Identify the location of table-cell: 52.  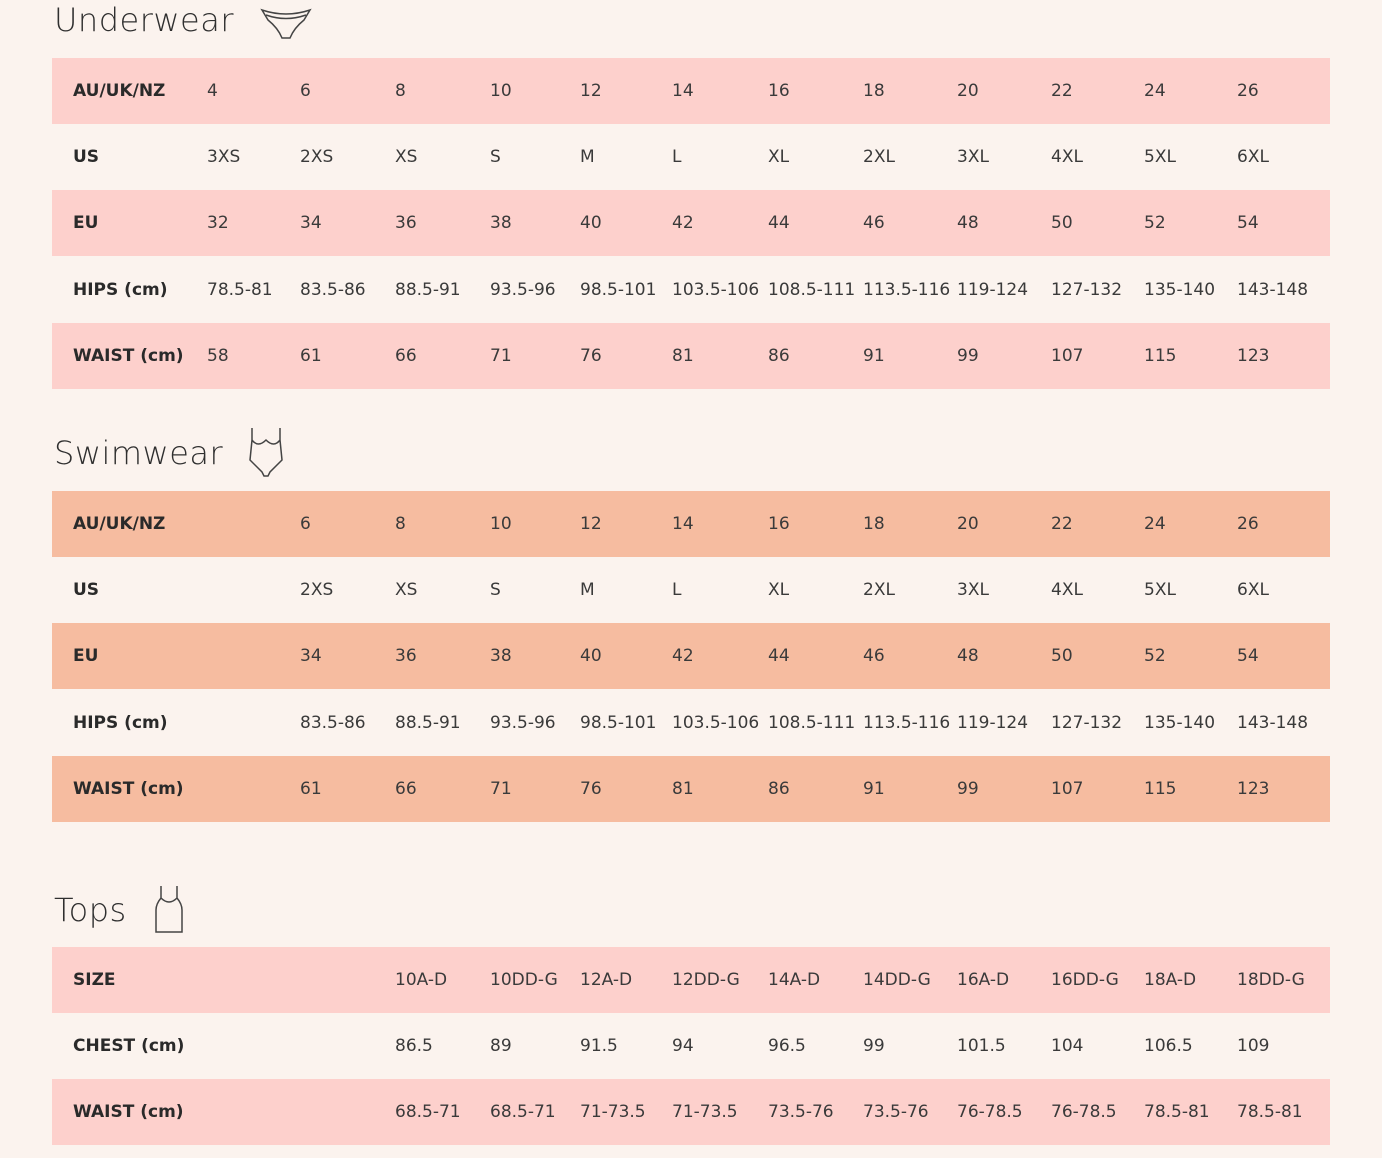
(1155, 223).